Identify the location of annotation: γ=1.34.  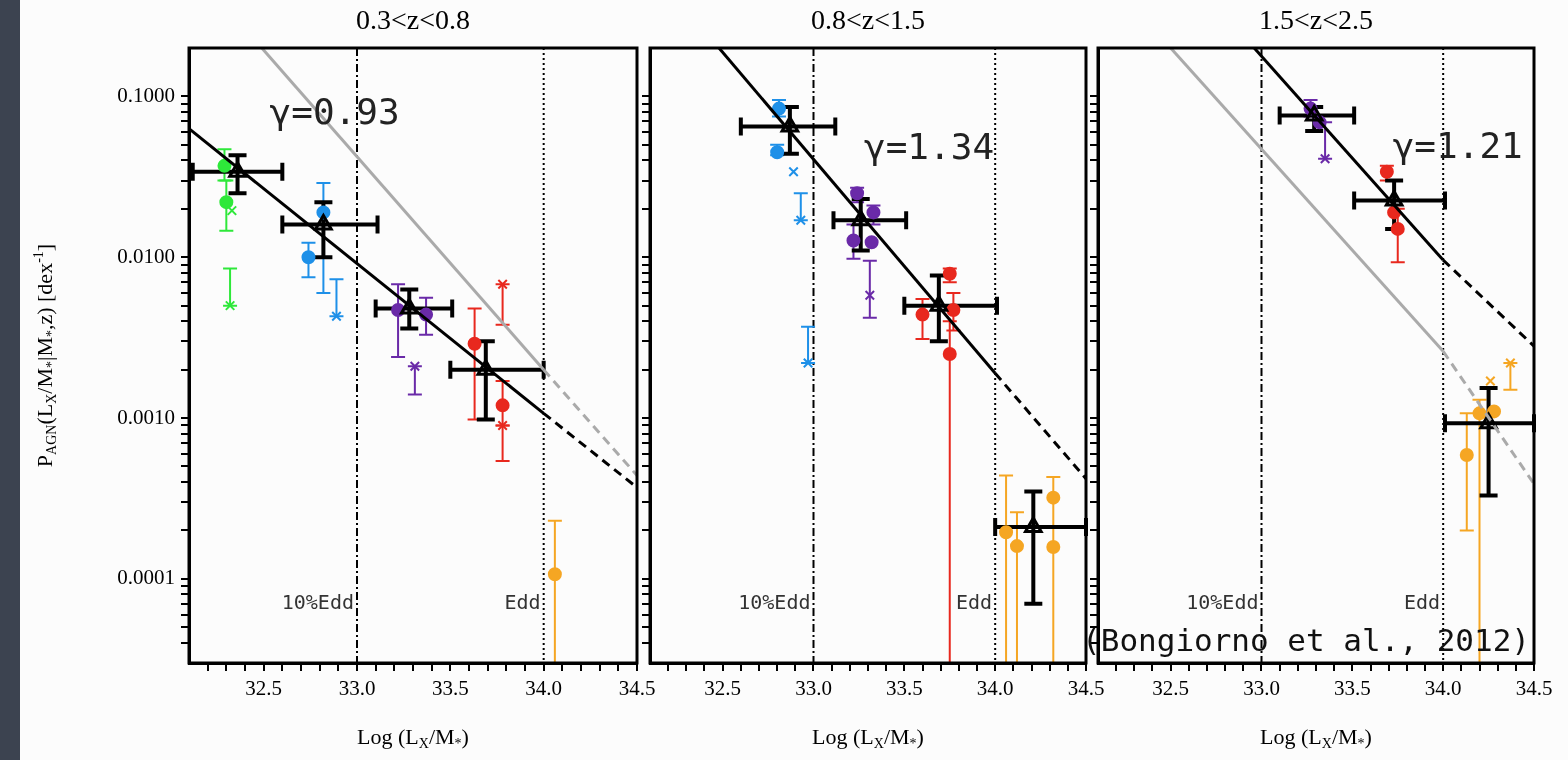
(929, 147).